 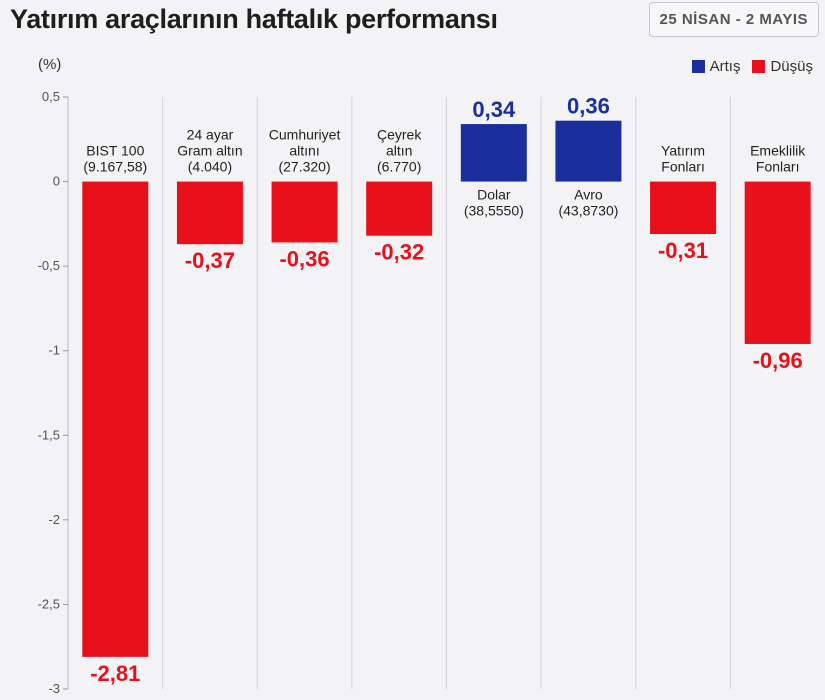 I want to click on category-label-line: altın, so click(x=399, y=151).